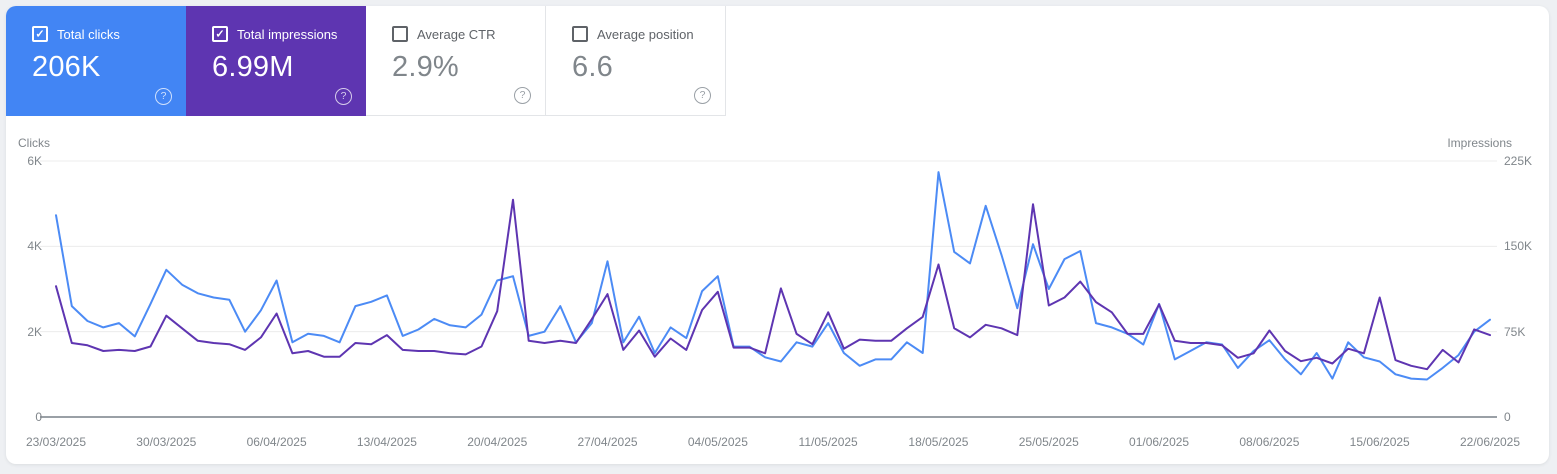 The height and width of the screenshot is (474, 1557). What do you see at coordinates (1515, 331) in the screenshot?
I see `right-tick-label: 75K` at bounding box center [1515, 331].